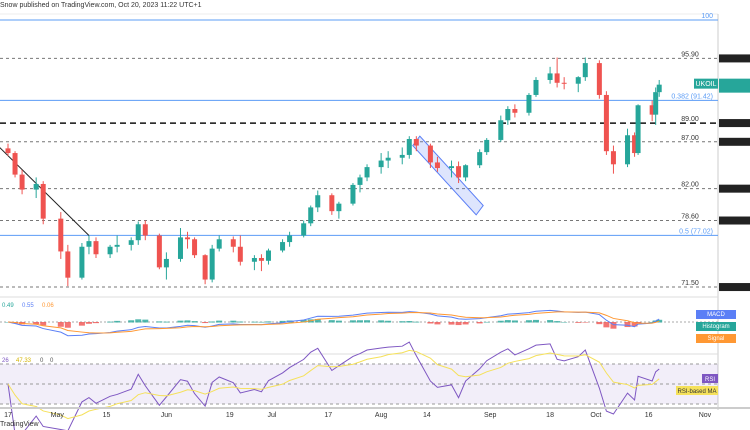 The height and width of the screenshot is (430, 750). I want to click on time-axis-label: 18, so click(550, 415).